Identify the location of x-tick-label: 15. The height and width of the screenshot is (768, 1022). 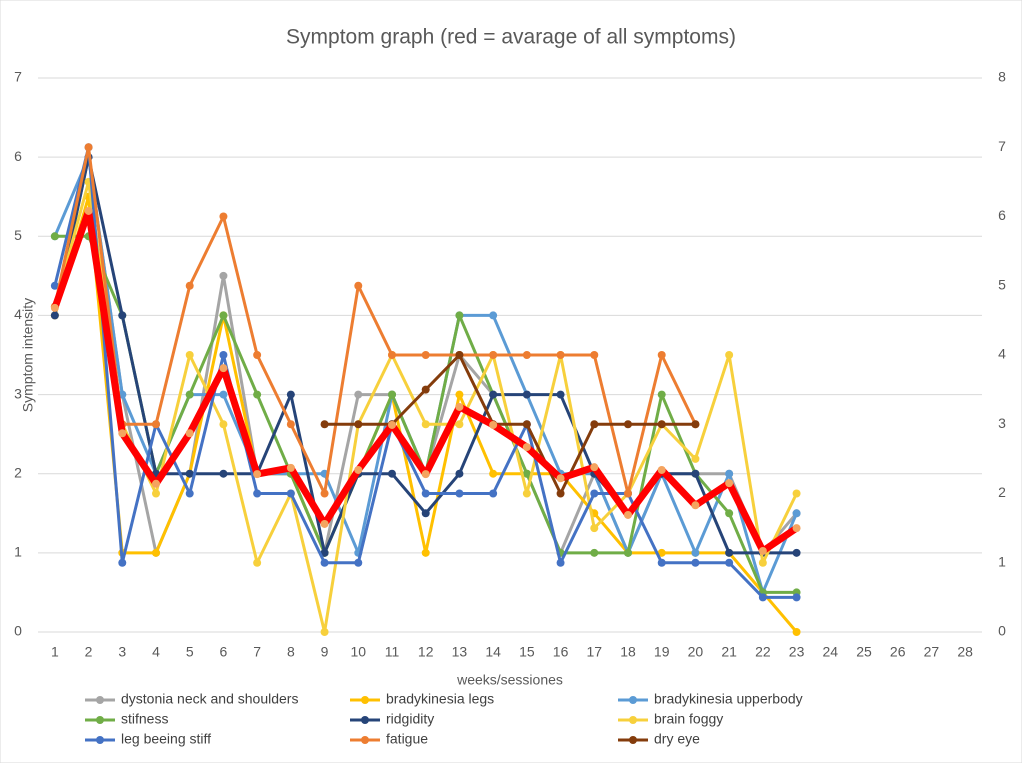
(527, 652).